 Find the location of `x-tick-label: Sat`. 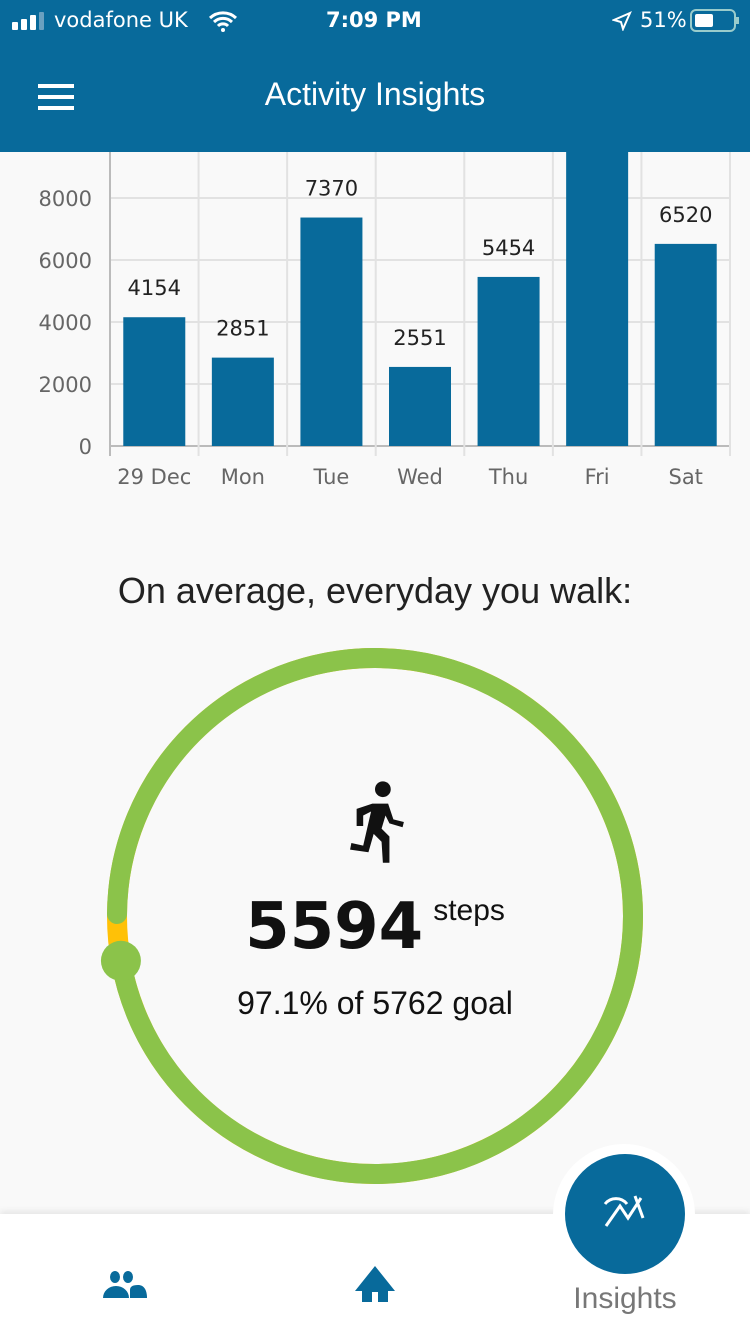

x-tick-label: Sat is located at coordinates (685, 477).